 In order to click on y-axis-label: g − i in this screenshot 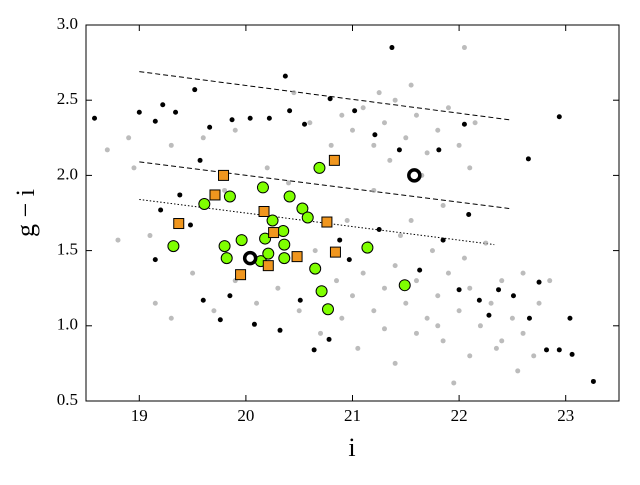, I will do `click(25, 213)`.